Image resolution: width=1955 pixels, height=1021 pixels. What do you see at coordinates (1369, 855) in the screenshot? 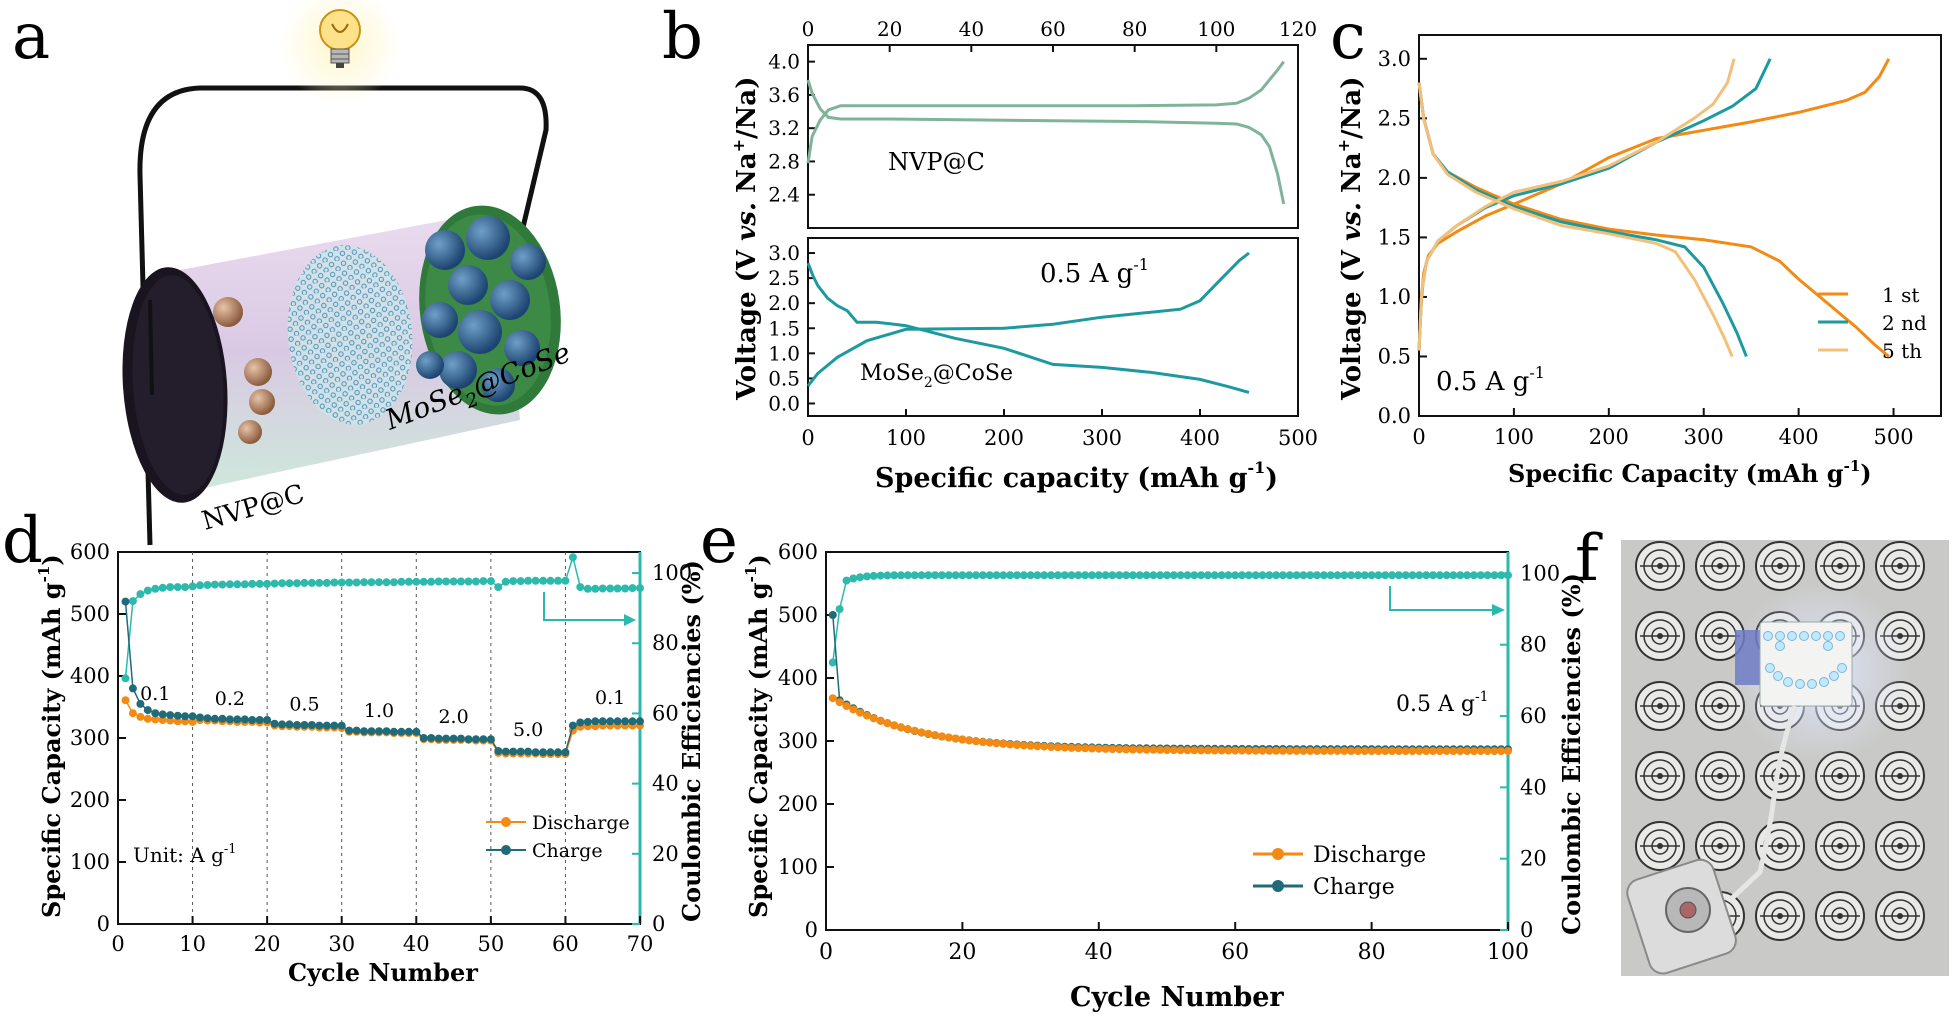
I see `legend-e-discharge: Discharge` at bounding box center [1369, 855].